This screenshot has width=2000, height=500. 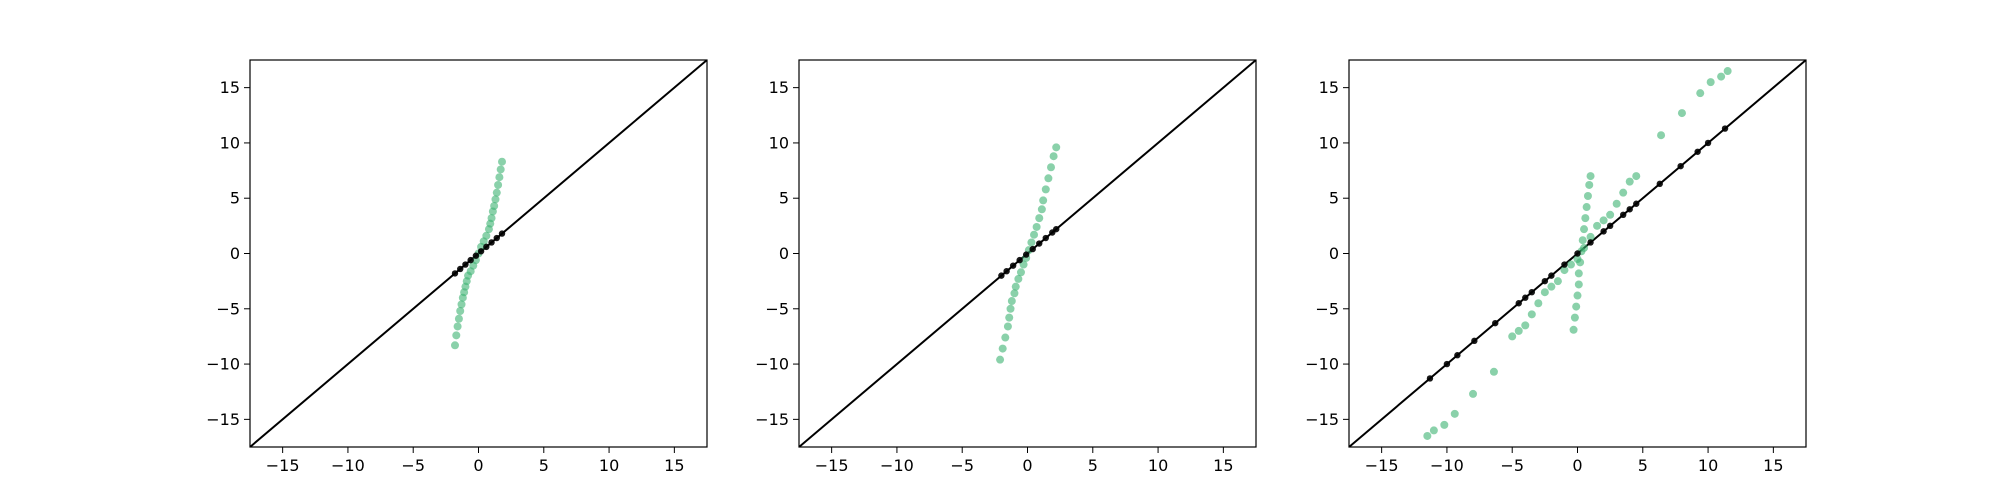 I want to click on x-tick-label: −5, so click(x=413, y=465).